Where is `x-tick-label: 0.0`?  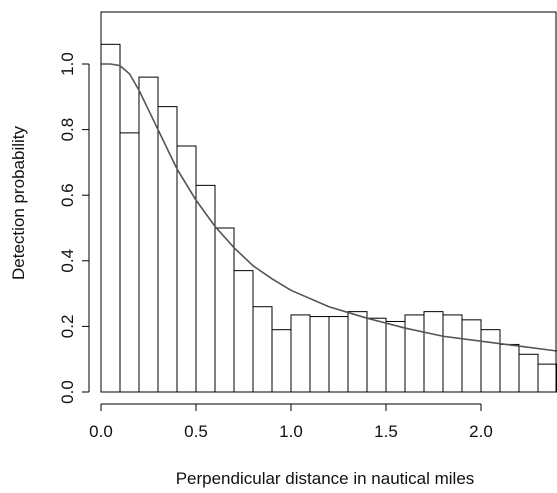
x-tick-label: 0.0 is located at coordinates (101, 431).